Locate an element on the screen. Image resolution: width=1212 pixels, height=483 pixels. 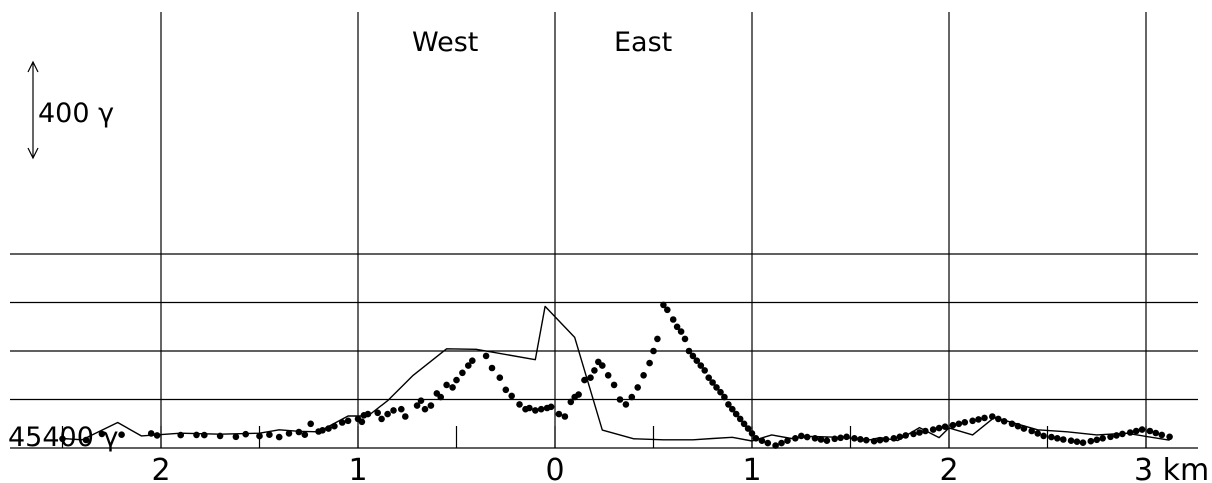
x-tick-label: 0 is located at coordinates (554, 468).